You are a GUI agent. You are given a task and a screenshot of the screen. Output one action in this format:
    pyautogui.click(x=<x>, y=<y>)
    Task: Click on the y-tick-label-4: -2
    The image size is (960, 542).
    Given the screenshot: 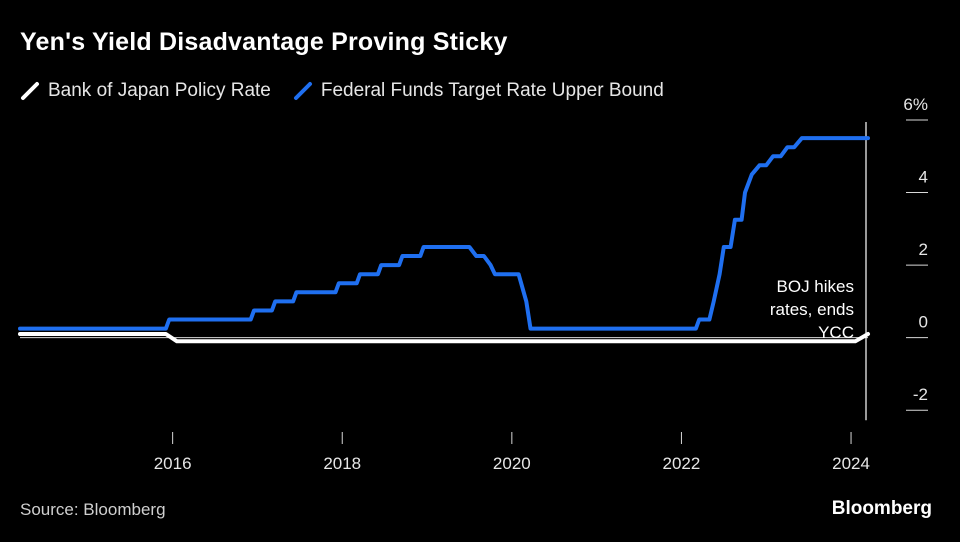 What is the action you would take?
    pyautogui.click(x=920, y=394)
    